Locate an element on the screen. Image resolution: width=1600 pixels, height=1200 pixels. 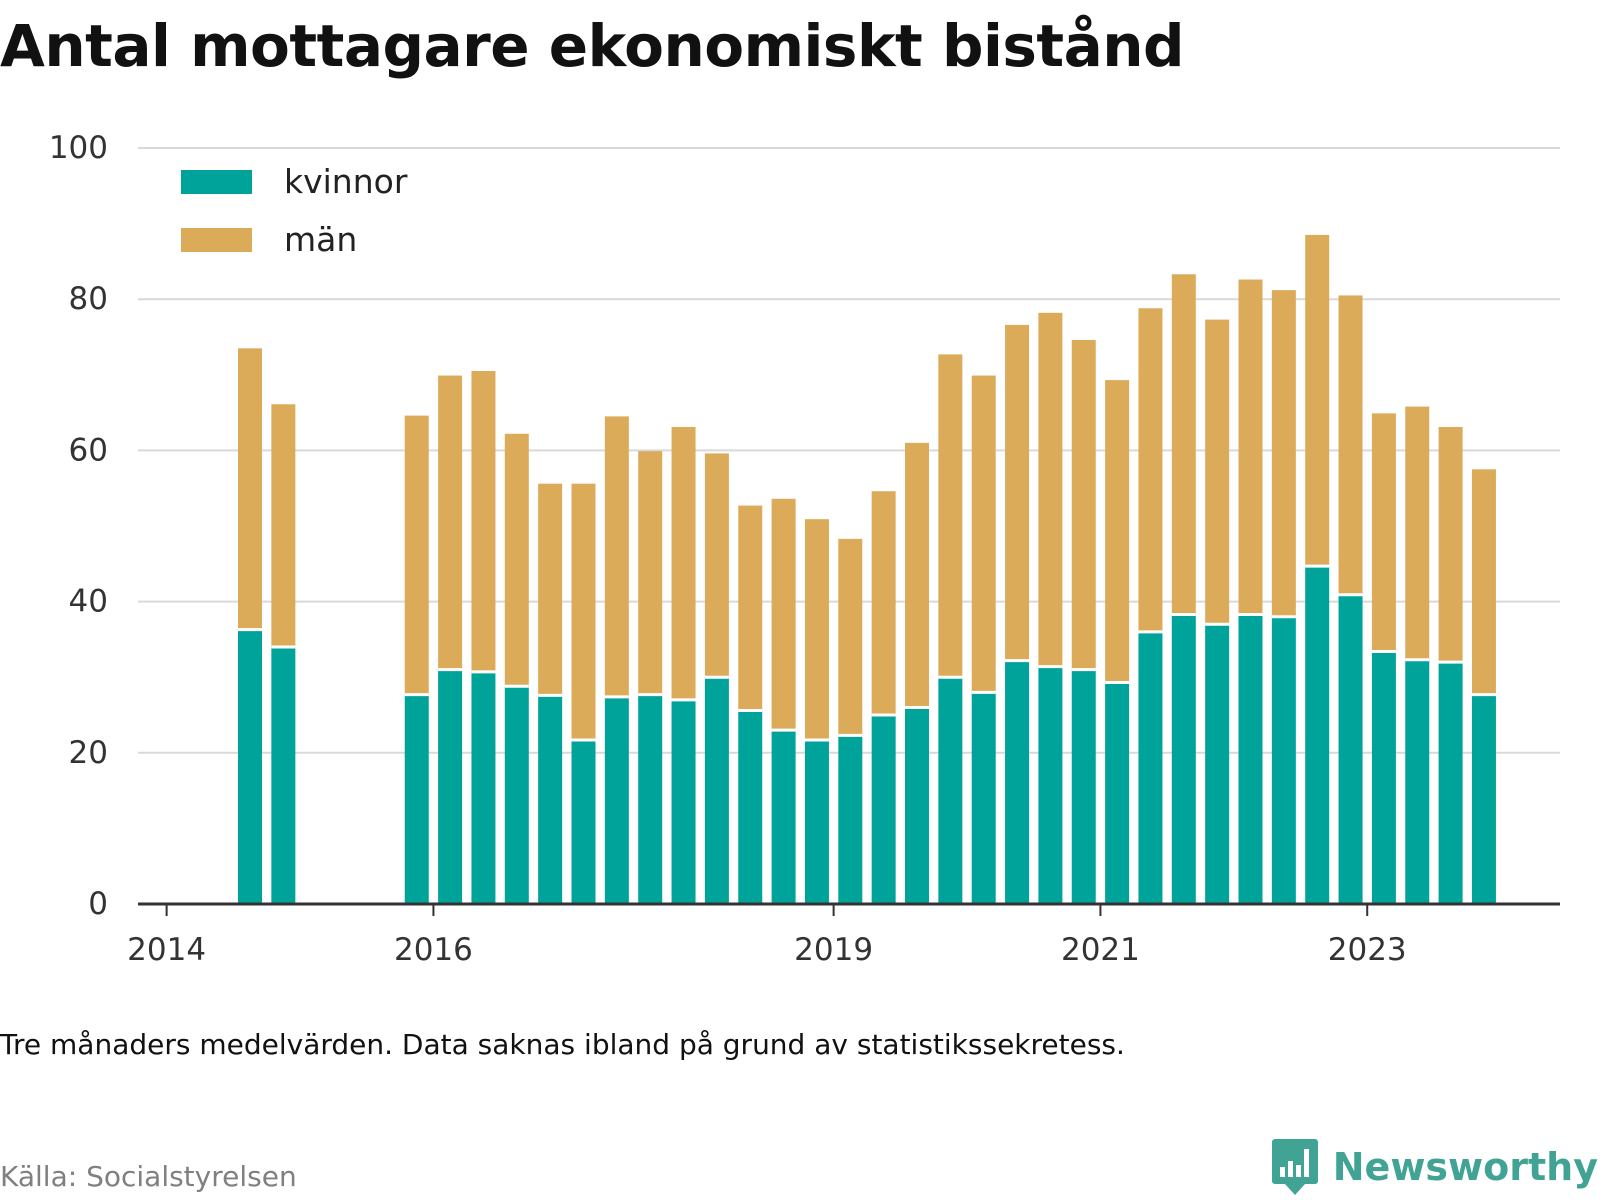
x-tick-label: 2016 is located at coordinates (433, 950).